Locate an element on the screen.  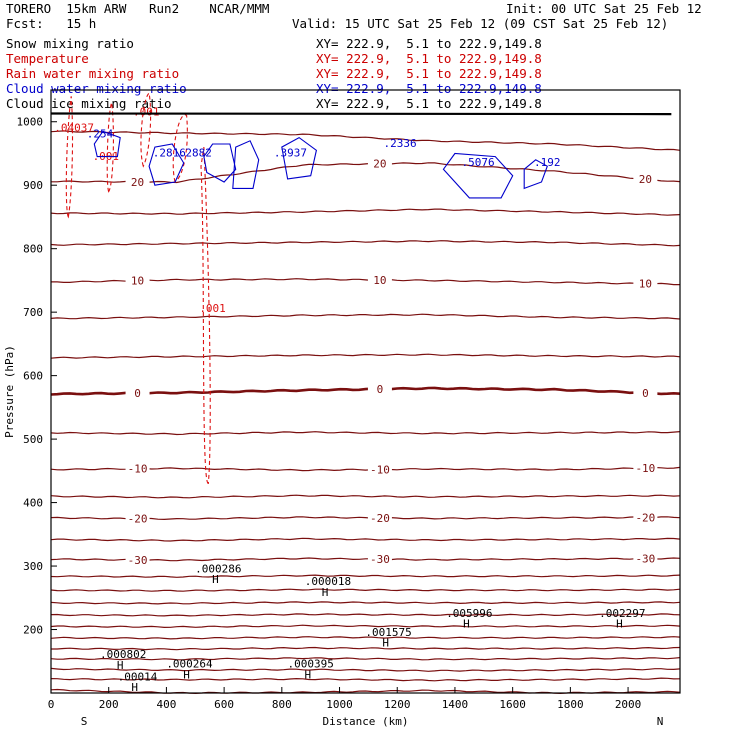
header-model: TORERO 15km ARW Run2 NCAR/MMM is located at coordinates (138, 8).